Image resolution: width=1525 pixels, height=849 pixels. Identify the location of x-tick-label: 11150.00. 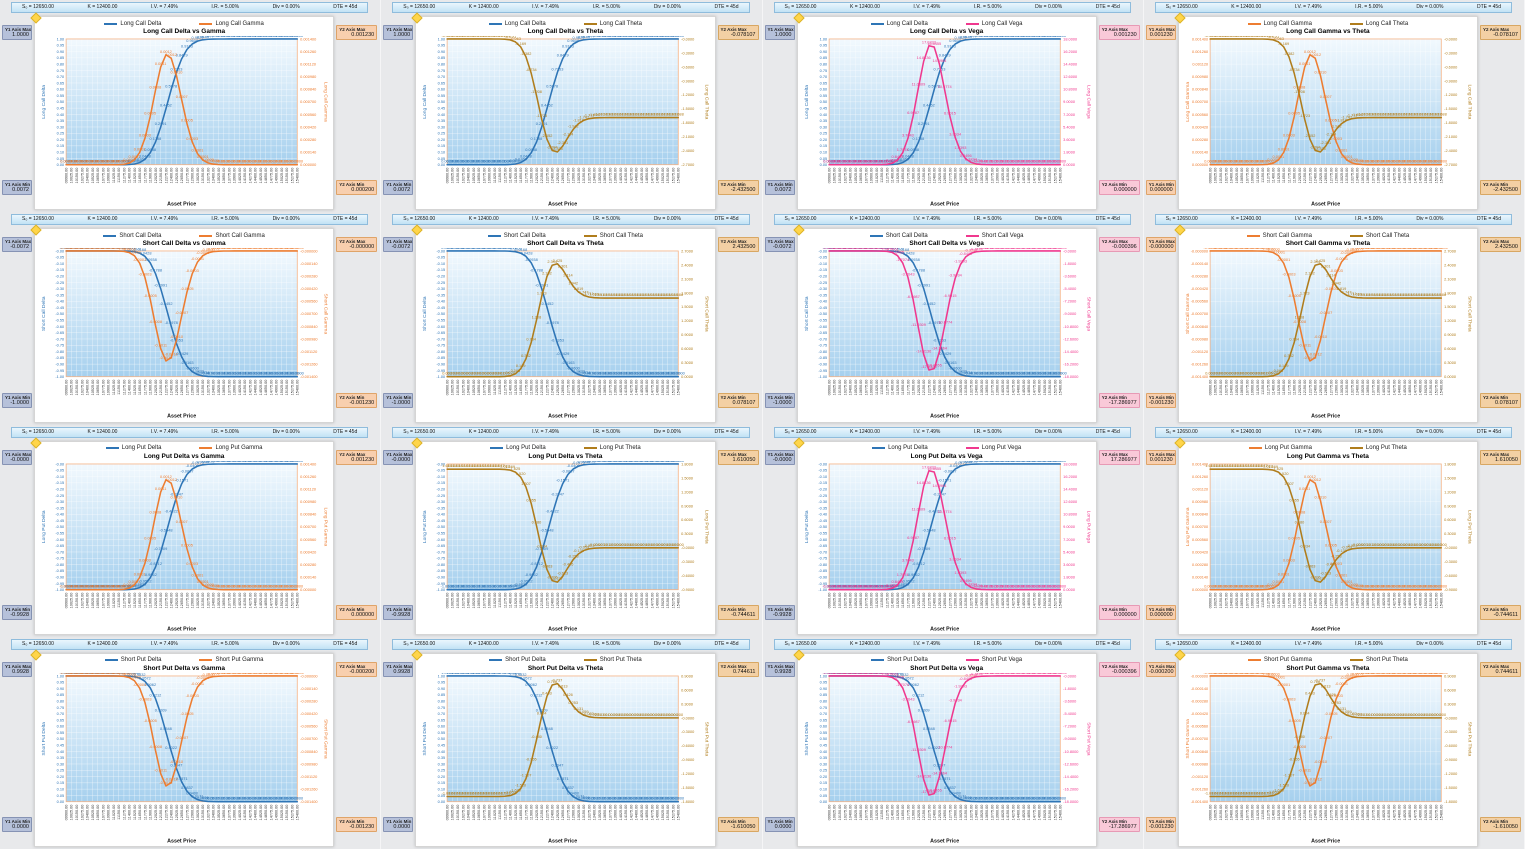
(882, 175).